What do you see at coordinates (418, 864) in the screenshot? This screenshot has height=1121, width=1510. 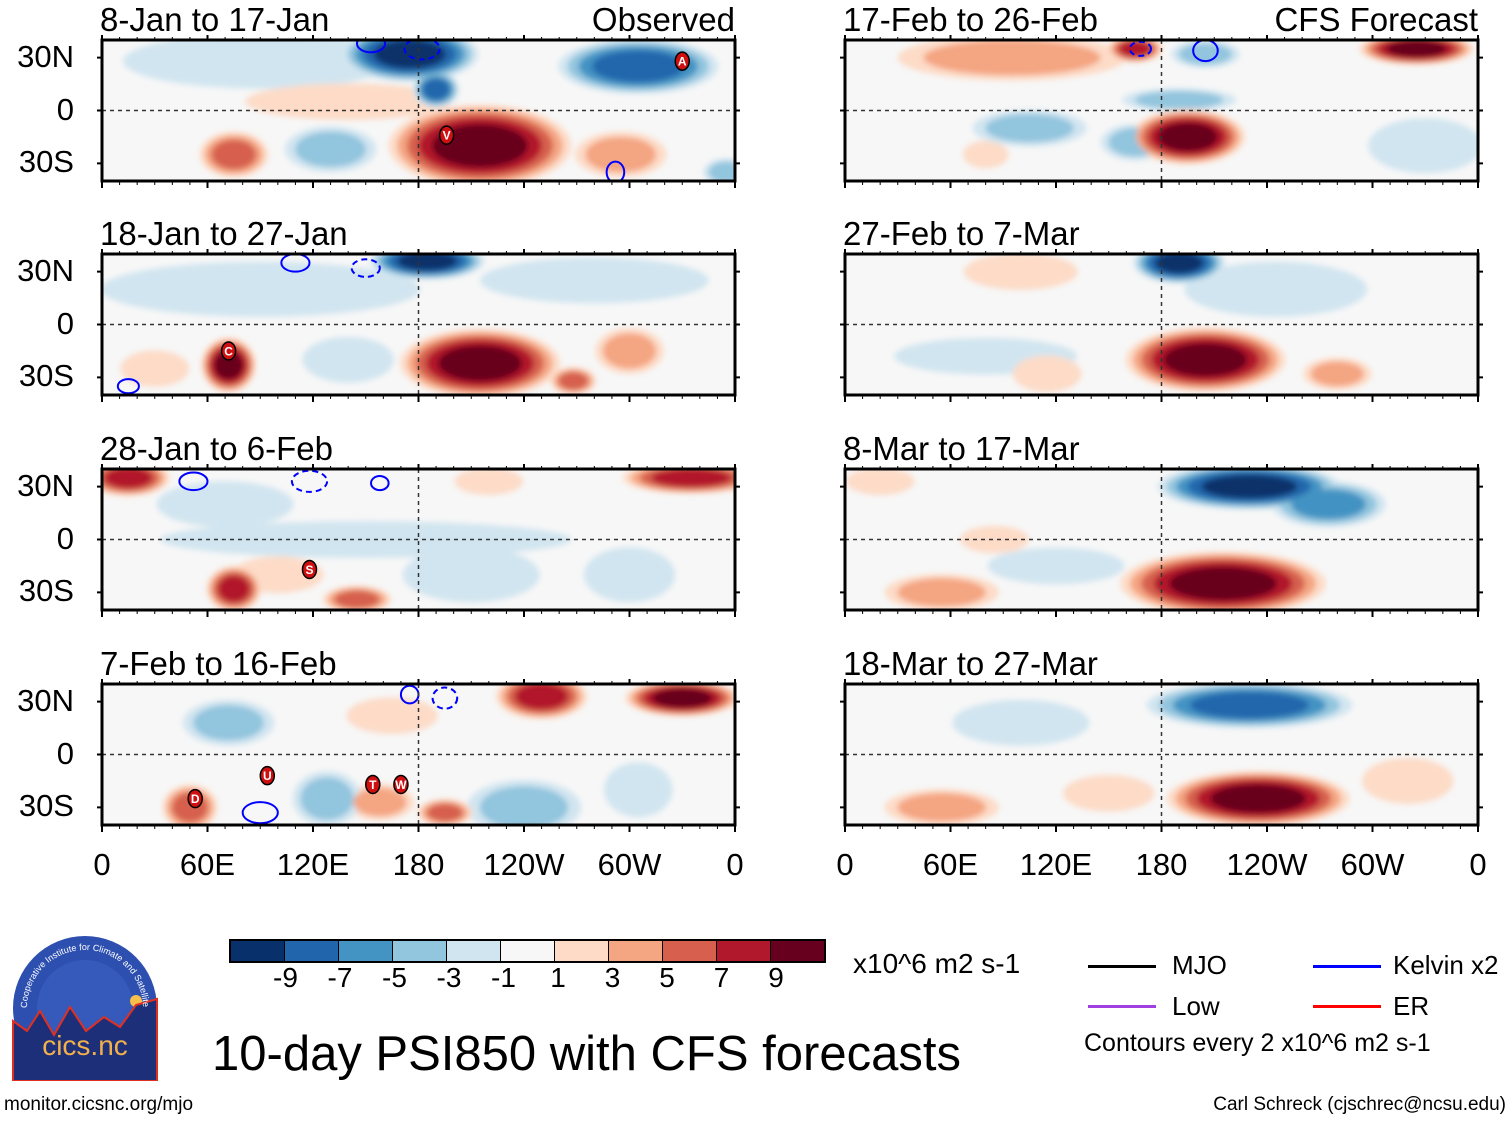 I see `x-tick-label: 180` at bounding box center [418, 864].